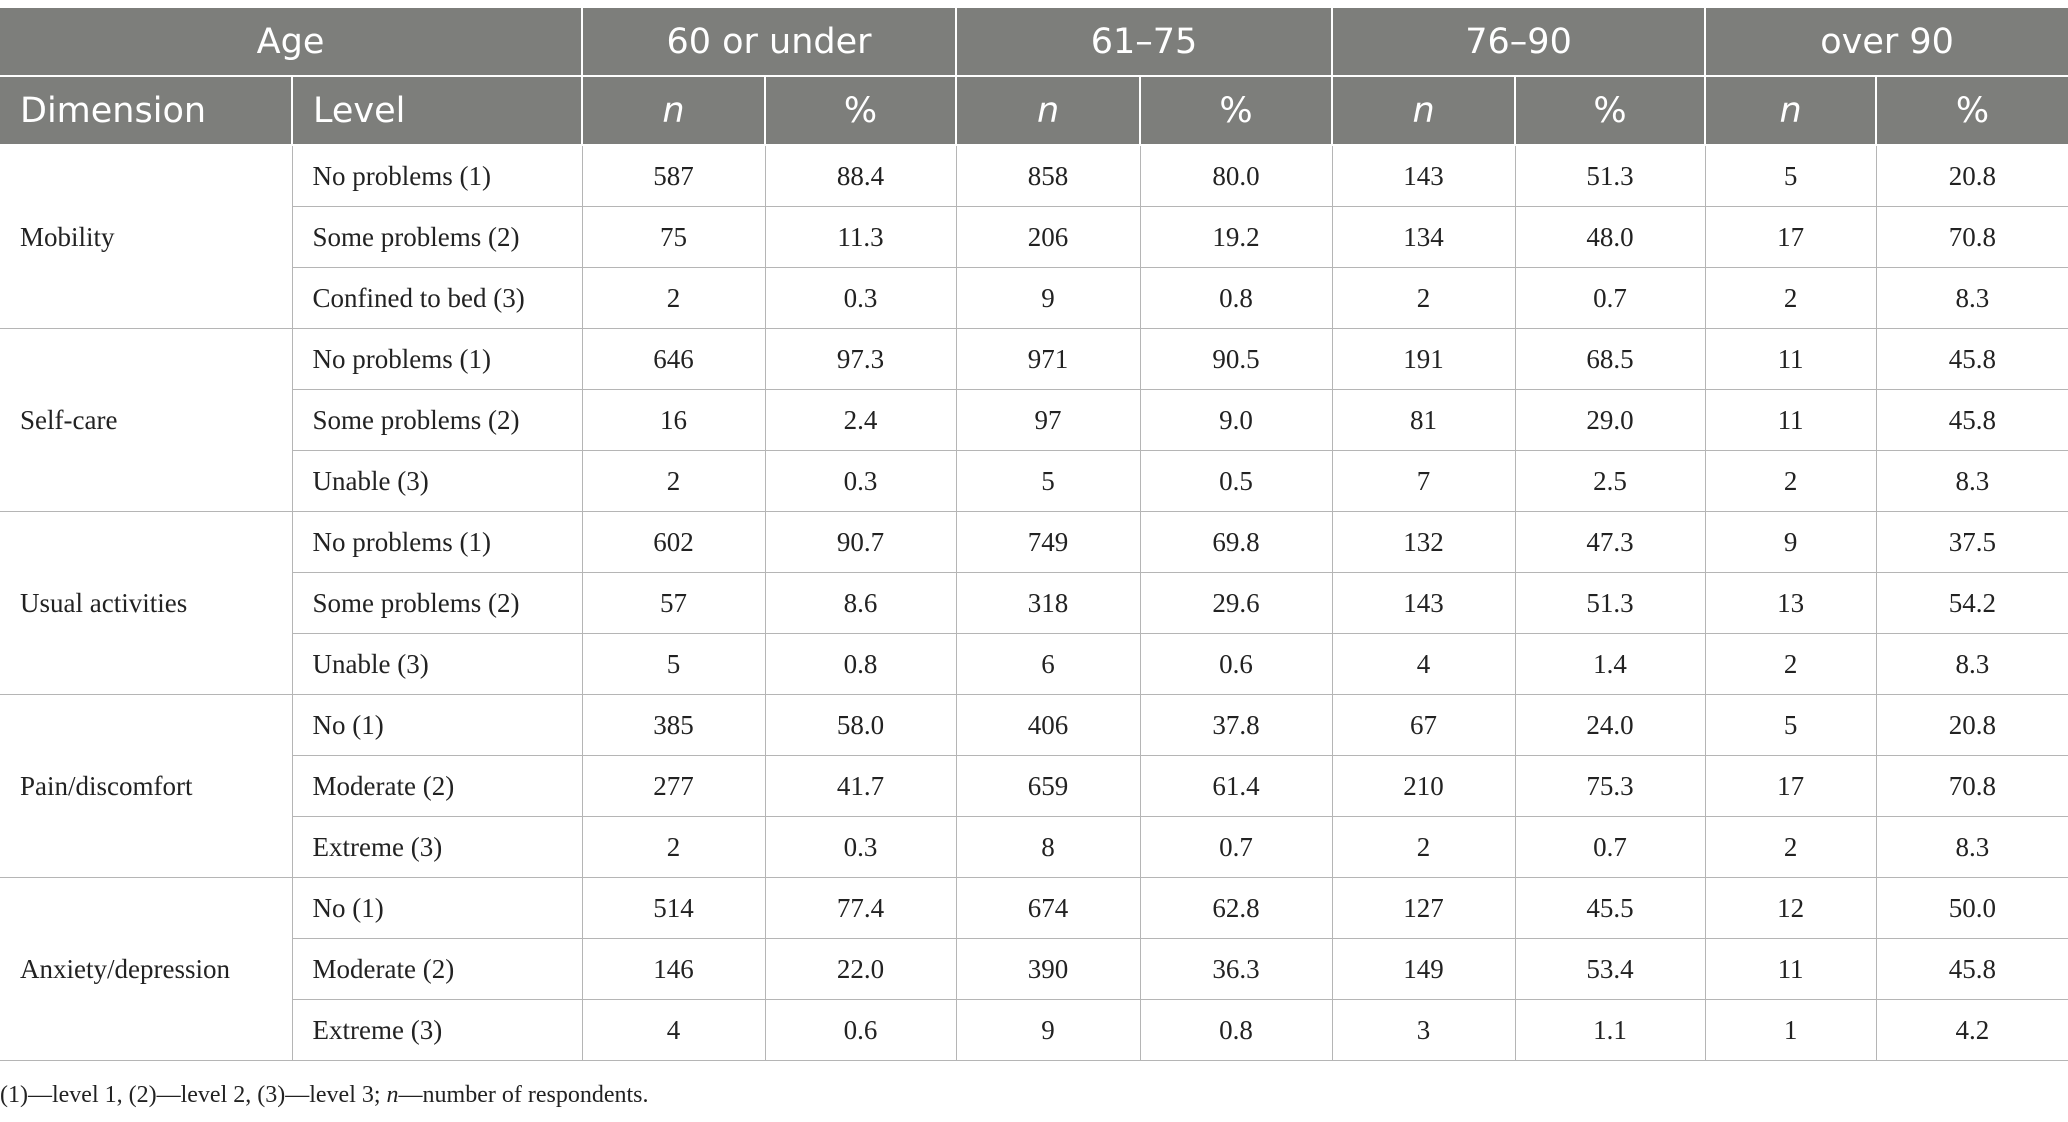  Describe the element at coordinates (1424, 725) in the screenshot. I see `n-76-90-cell: 67` at that location.